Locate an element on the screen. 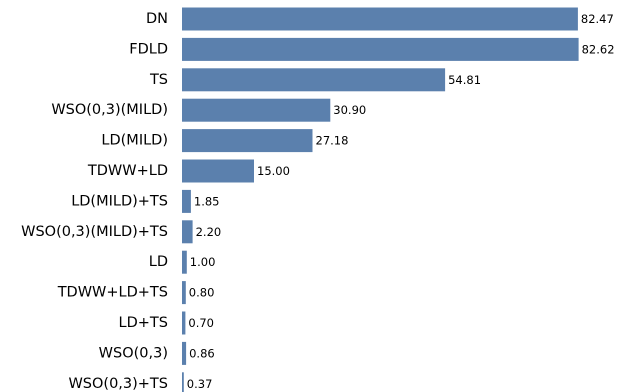  category-label-8: LD is located at coordinates (158, 262).